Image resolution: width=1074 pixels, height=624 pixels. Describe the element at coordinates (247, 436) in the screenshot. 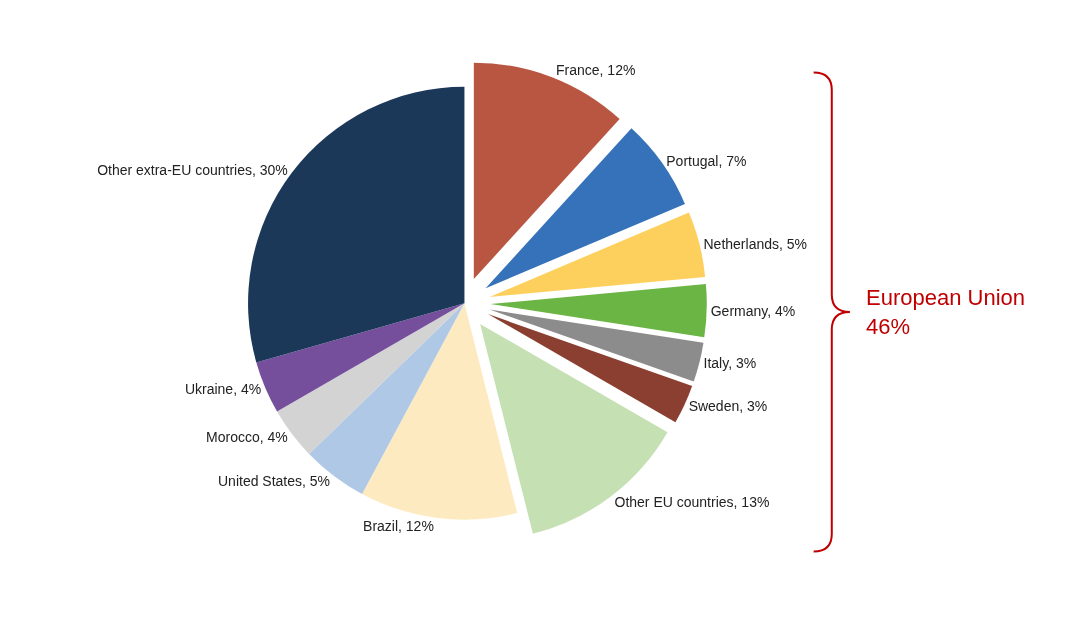

I see `slice-label: Morocco, 4%` at that location.